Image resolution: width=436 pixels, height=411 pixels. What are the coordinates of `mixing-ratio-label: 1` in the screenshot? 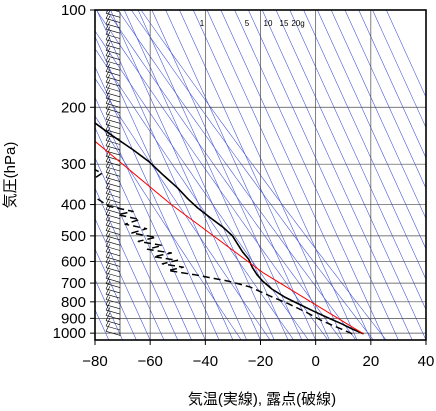 It's located at (202, 23).